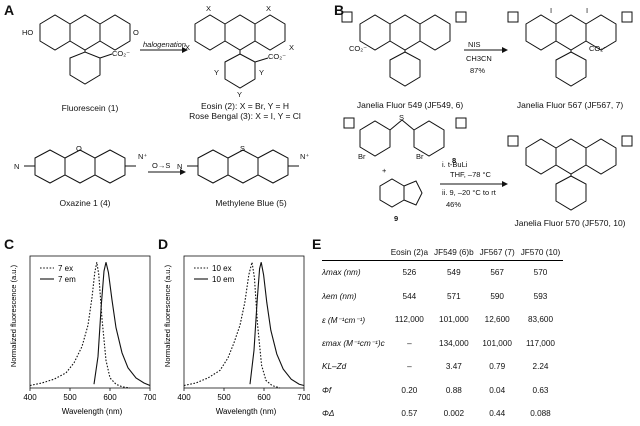  I want to click on nplus-label-1: N⁺, so click(143, 156).